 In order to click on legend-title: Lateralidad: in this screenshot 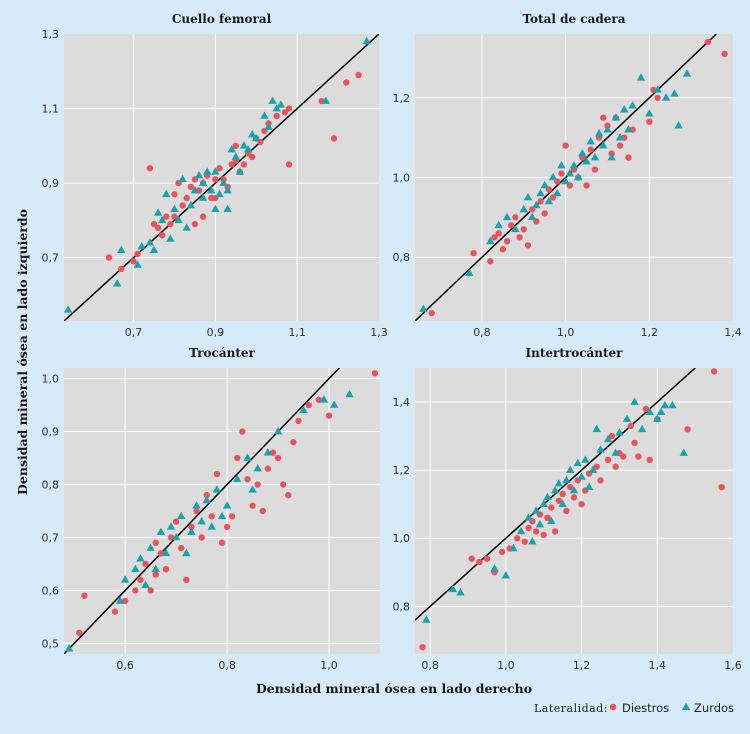, I will do `click(571, 708)`.